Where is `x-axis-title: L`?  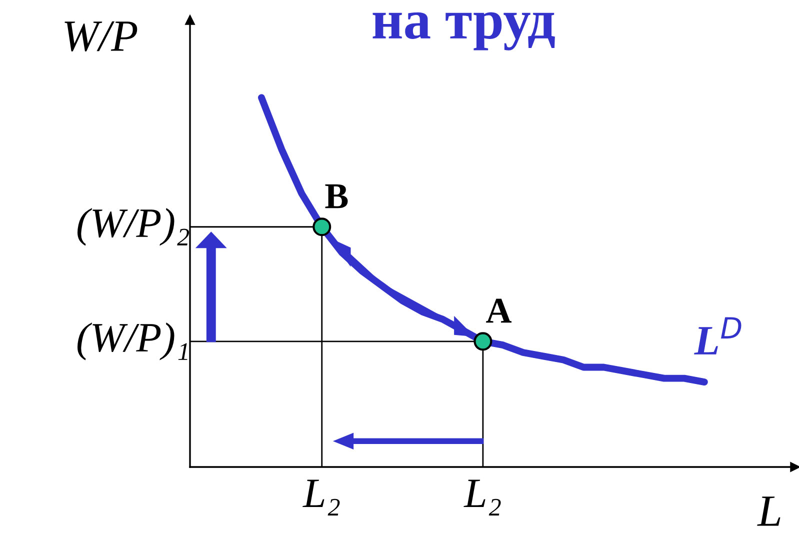
x-axis-title: L is located at coordinates (768, 511).